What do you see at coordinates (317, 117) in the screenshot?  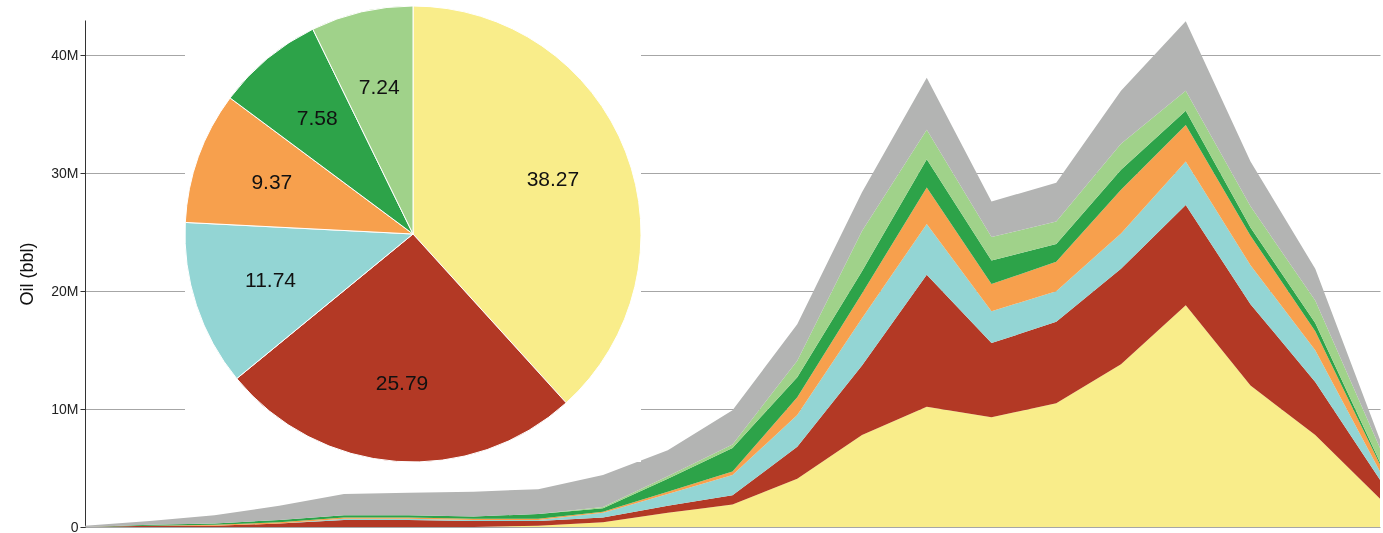 I see `data-label: 7.58` at bounding box center [317, 117].